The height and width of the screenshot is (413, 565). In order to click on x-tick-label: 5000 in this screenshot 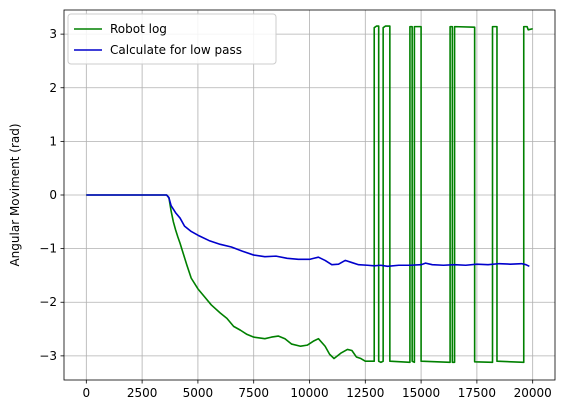, I will do `click(198, 393)`.